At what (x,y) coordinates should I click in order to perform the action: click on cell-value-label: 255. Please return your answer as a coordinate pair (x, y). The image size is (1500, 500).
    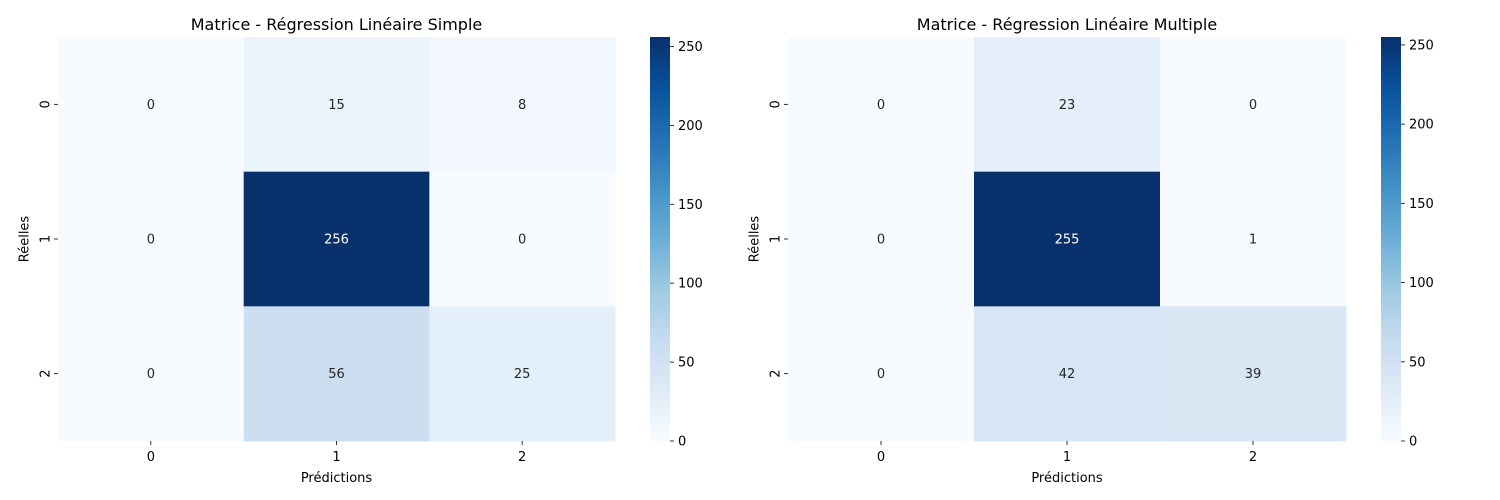
    Looking at the image, I should click on (1067, 240).